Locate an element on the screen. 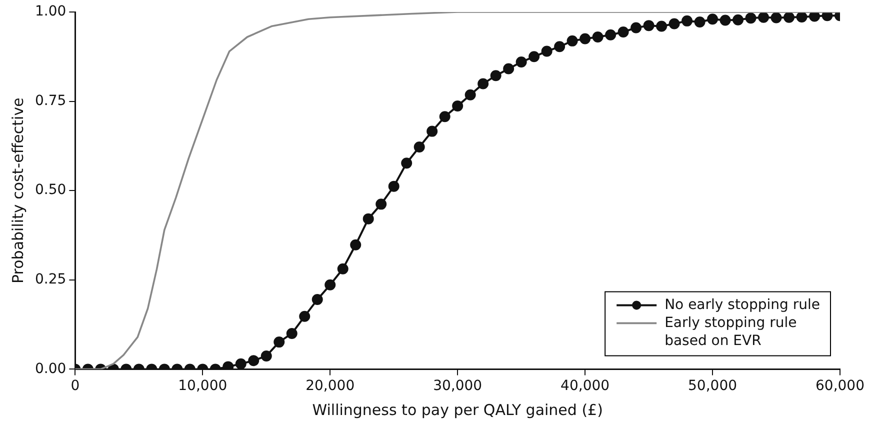  x-tick-label: 50,000 is located at coordinates (713, 386).